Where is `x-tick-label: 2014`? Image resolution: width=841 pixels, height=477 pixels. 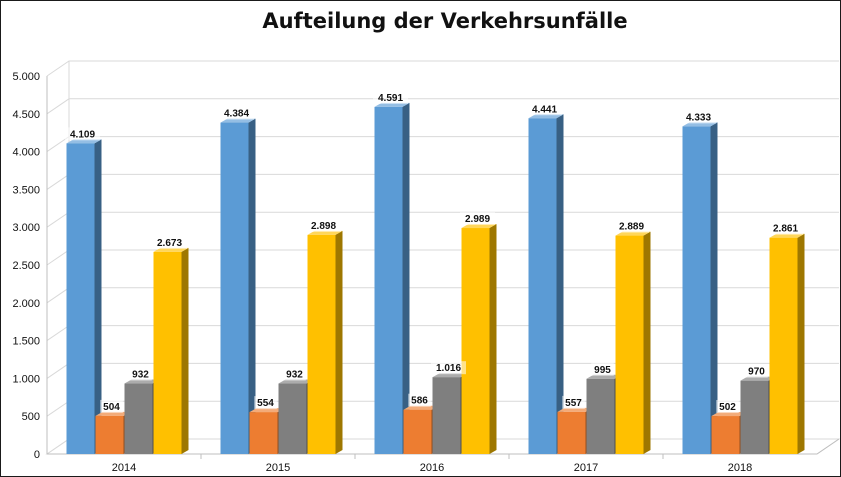
x-tick-label: 2014 is located at coordinates (124, 468).